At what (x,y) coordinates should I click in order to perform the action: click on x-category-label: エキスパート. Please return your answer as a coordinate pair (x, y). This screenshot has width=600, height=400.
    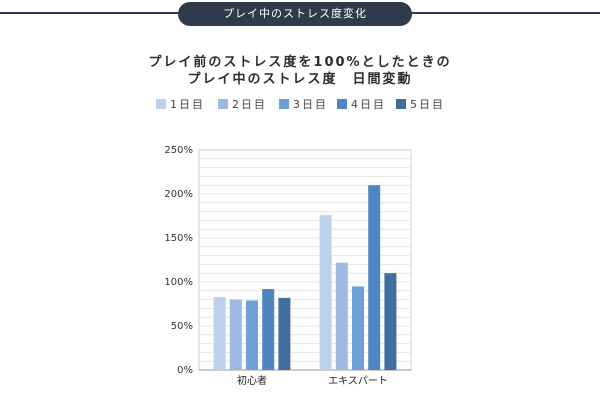
    Looking at the image, I should click on (358, 381).